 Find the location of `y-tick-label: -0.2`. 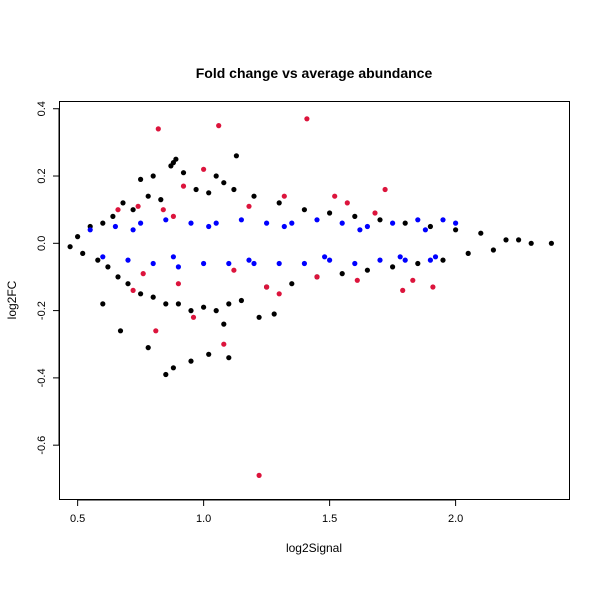

y-tick-label: -0.2 is located at coordinates (42, 310).